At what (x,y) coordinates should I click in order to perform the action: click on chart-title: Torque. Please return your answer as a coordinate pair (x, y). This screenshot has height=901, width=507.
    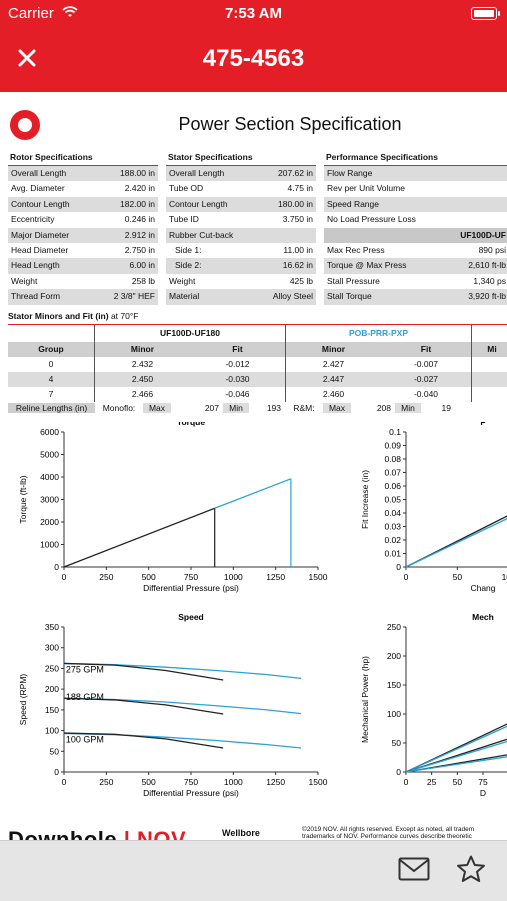
    Looking at the image, I should click on (191, 424).